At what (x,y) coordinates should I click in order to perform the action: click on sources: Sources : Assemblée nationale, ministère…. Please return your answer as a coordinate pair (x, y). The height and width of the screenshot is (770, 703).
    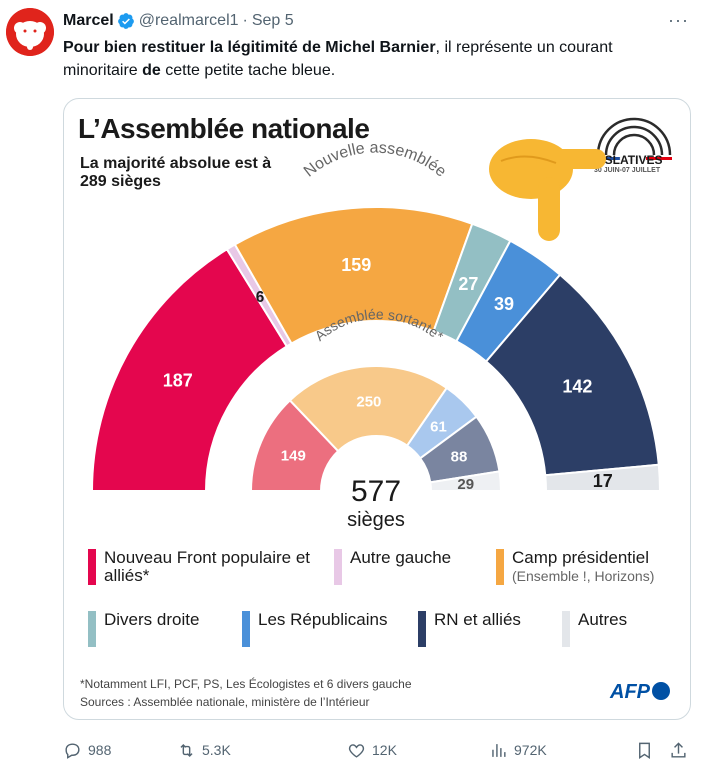
    Looking at the image, I should click on (225, 702).